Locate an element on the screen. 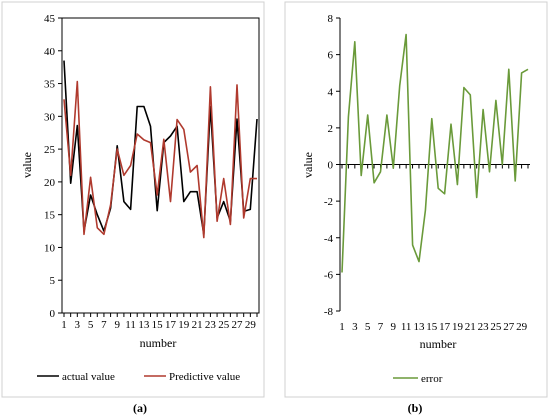 Image resolution: width=550 pixels, height=418 pixels. panel-b-xlabel: number is located at coordinates (438, 344).